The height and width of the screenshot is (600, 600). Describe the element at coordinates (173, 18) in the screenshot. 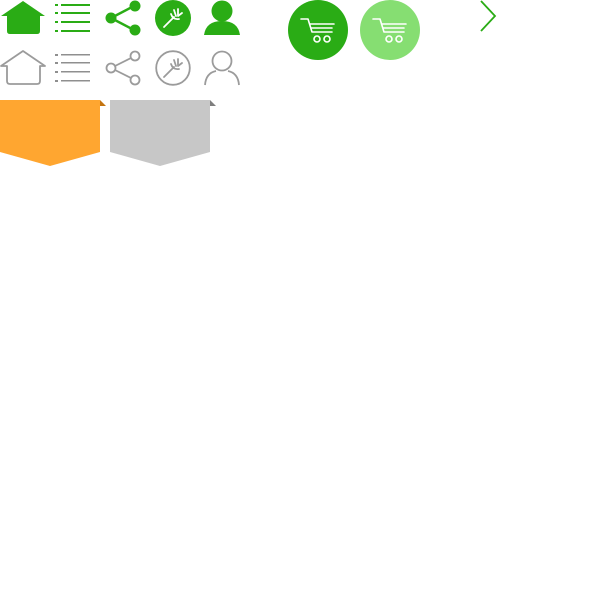

I see `fork-icon-filled` at that location.